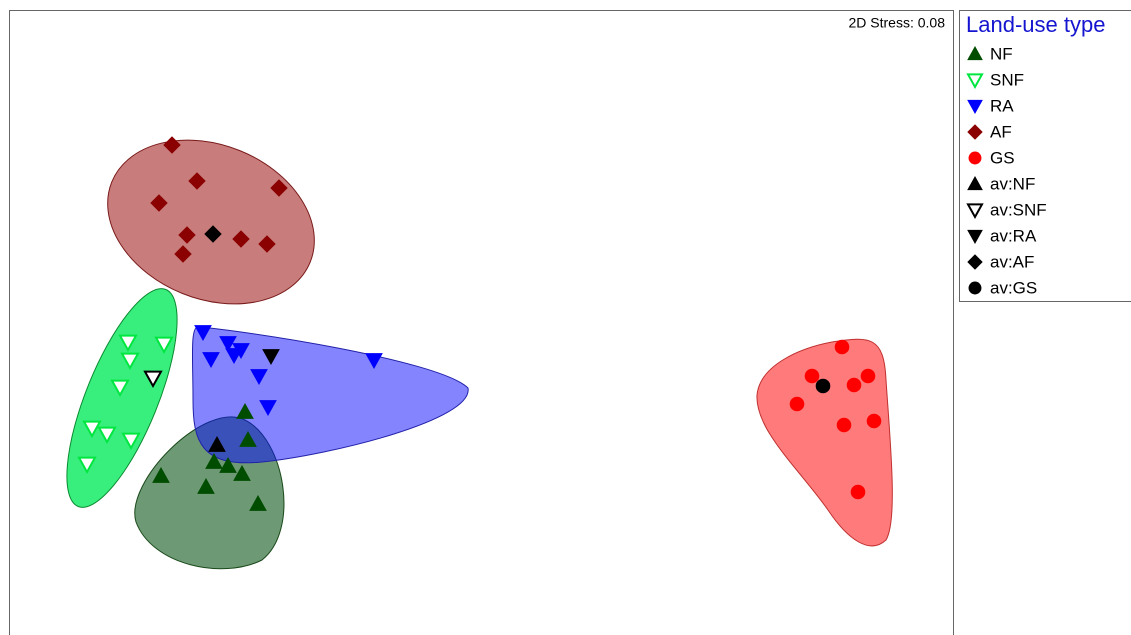 This screenshot has width=1131, height=635. Describe the element at coordinates (1035, 24) in the screenshot. I see `legend-title: Land-use type` at that location.